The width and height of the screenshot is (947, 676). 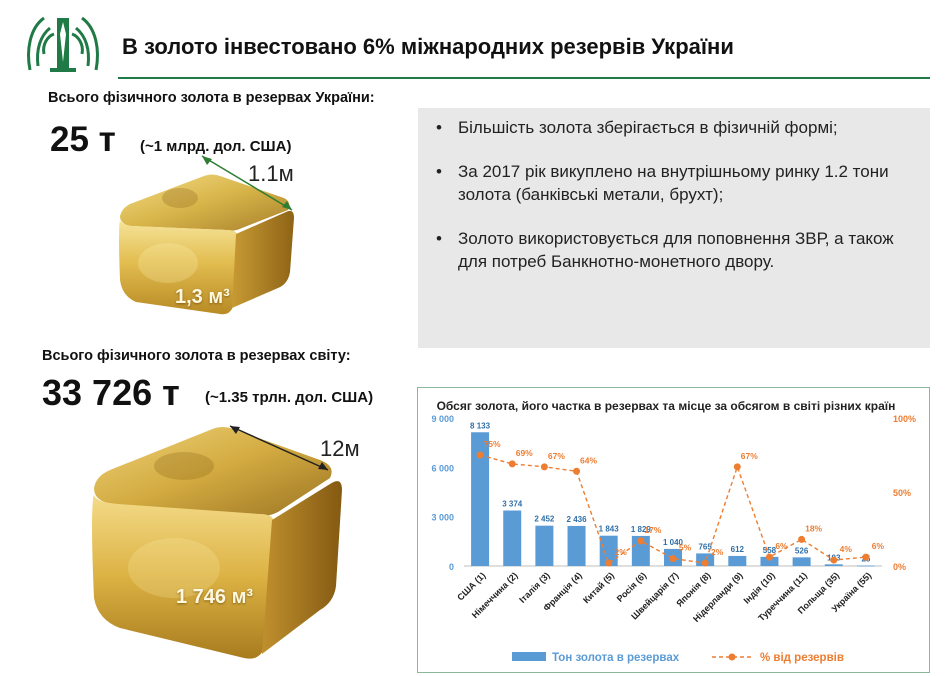 What do you see at coordinates (280, 450) in the screenshot?
I see `world-dimension-arrow` at bounding box center [280, 450].